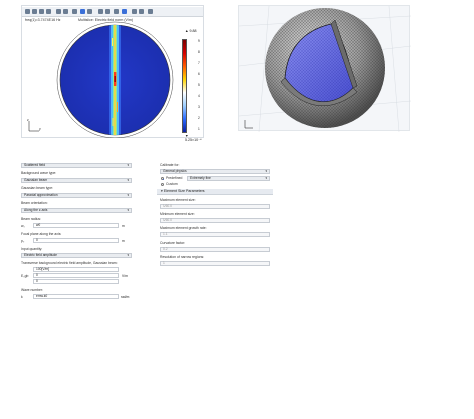 This screenshot has height=419, width=474. I want to click on wave-number-label: Wave number:, so click(32, 290).